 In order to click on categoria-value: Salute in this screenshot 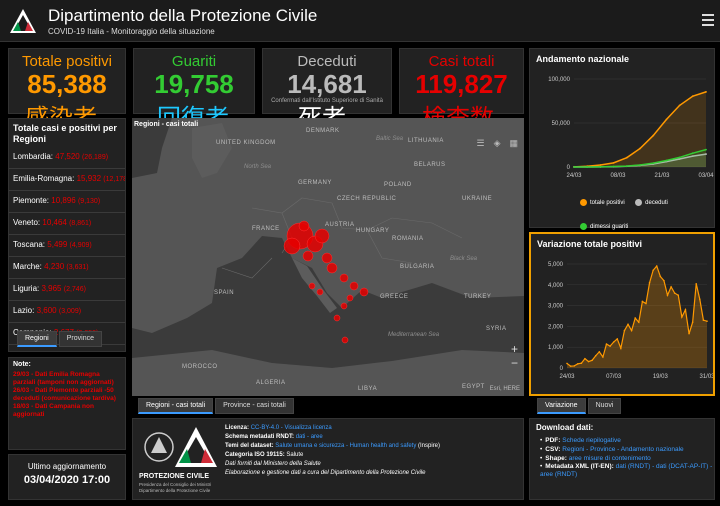, I will do `click(295, 455)`.